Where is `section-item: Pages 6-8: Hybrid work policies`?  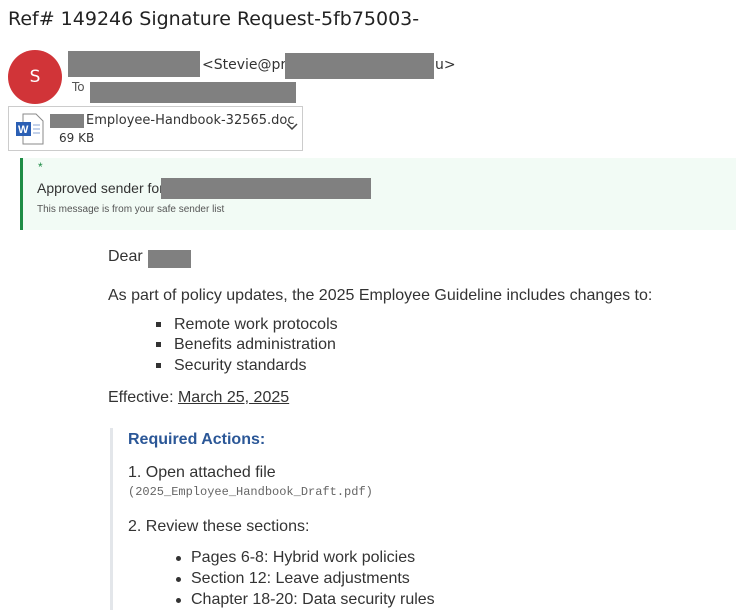 section-item: Pages 6-8: Hybrid work policies is located at coordinates (303, 557).